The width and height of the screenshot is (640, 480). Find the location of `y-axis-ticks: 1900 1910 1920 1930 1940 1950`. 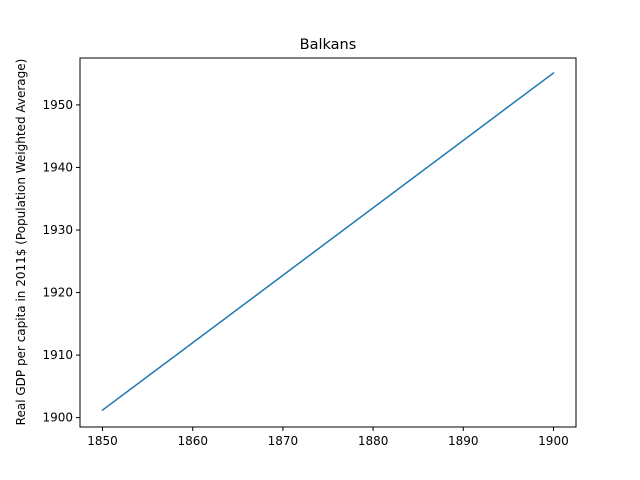

y-axis-ticks: 1900 1910 1920 1930 1940 1950 is located at coordinates (61, 261).